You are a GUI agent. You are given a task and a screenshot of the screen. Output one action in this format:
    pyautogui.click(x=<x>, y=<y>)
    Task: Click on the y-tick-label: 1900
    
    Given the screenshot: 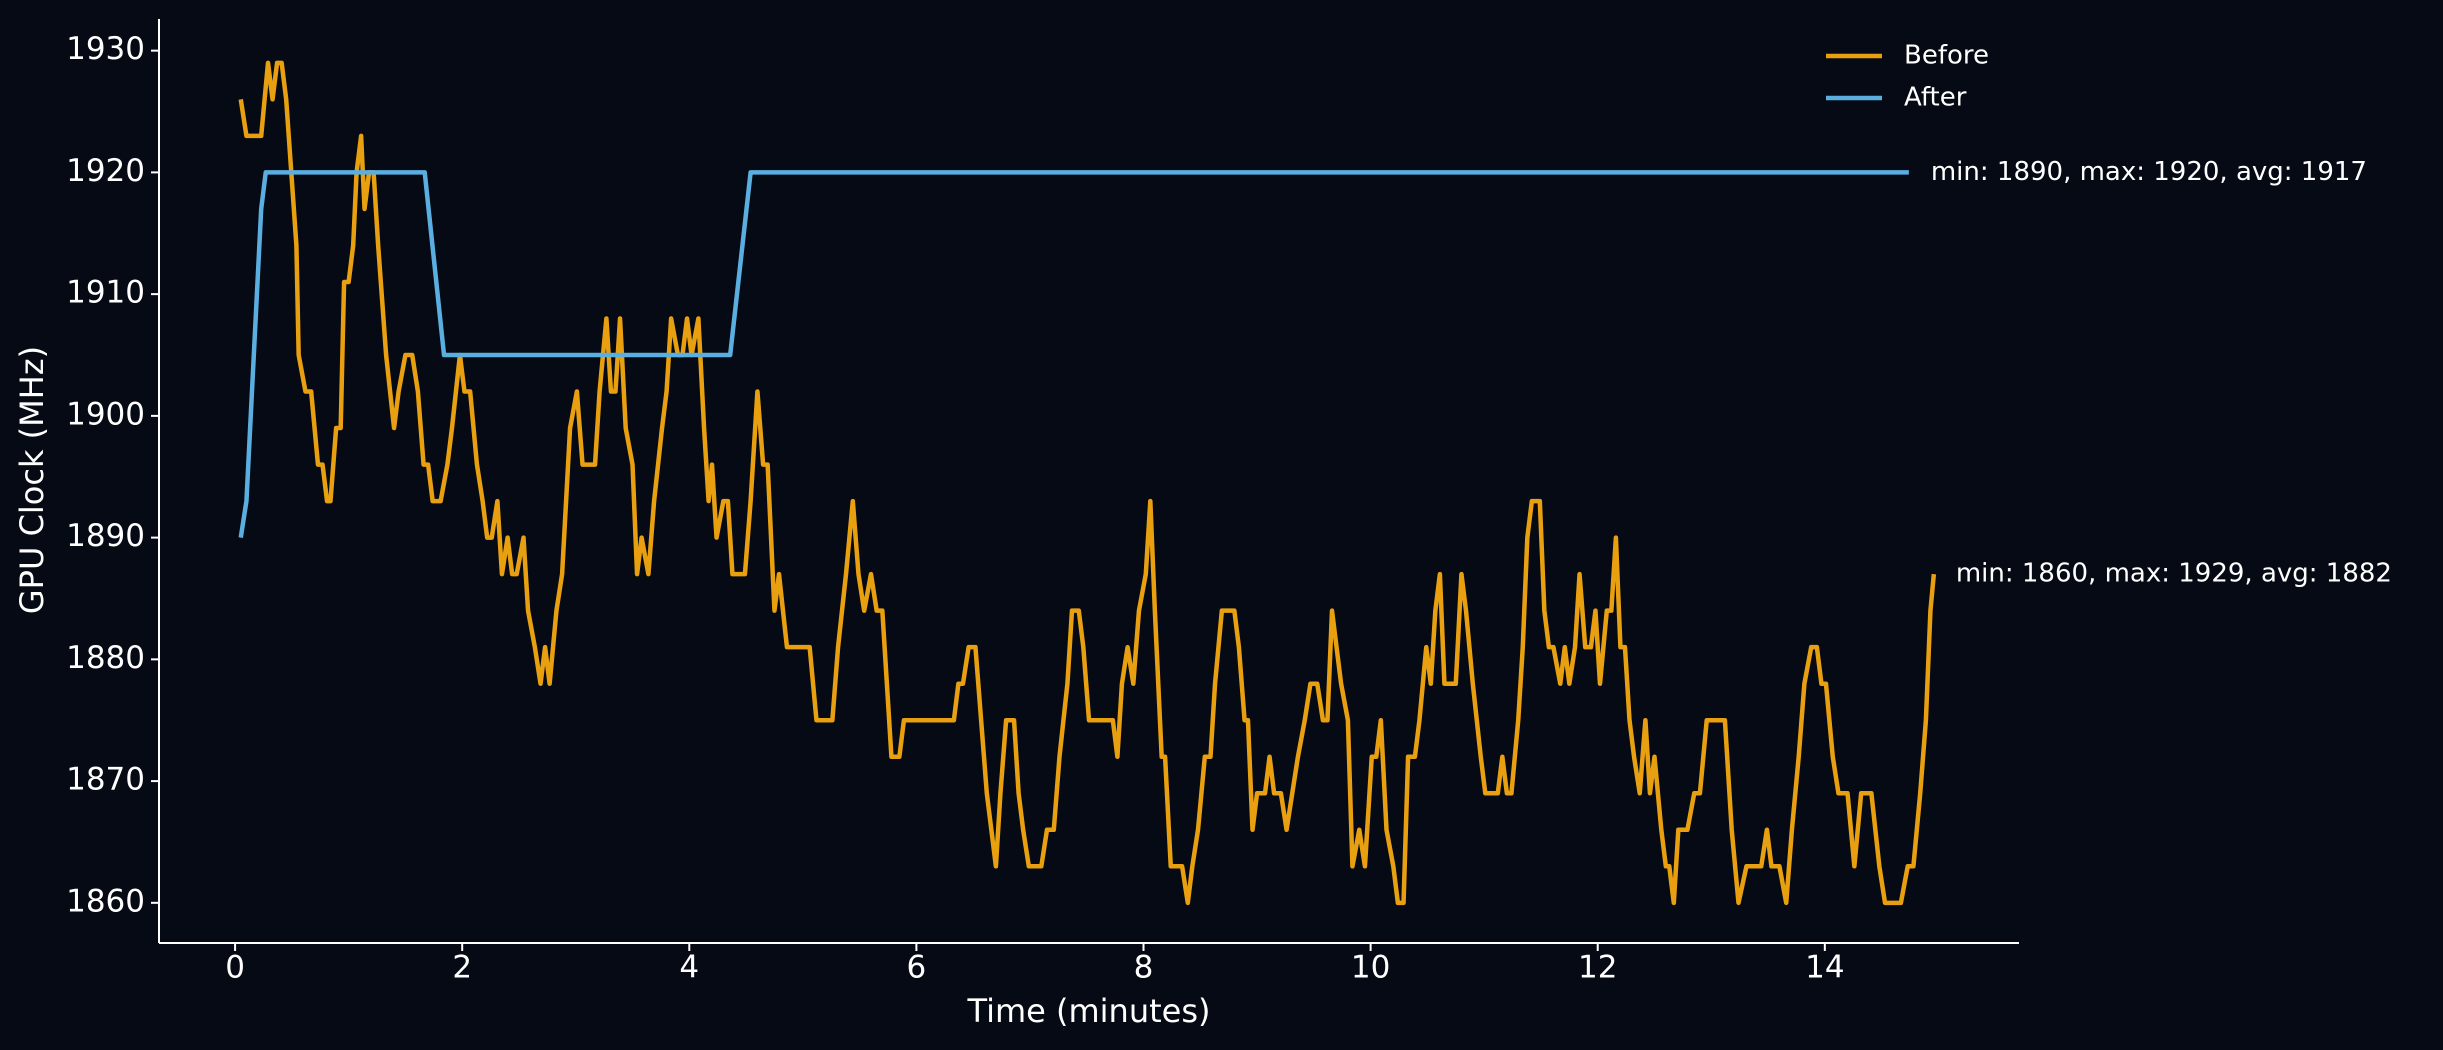 What is the action you would take?
    pyautogui.click(x=105, y=414)
    